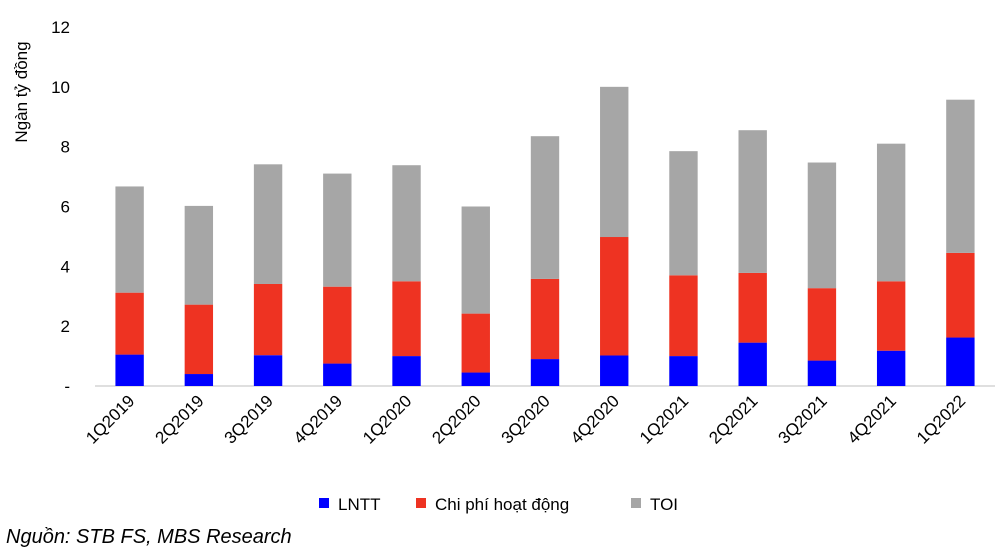 Image resolution: width=1000 pixels, height=558 pixels. What do you see at coordinates (733, 419) in the screenshot?
I see `x-tick-label: 2Q2021` at bounding box center [733, 419].